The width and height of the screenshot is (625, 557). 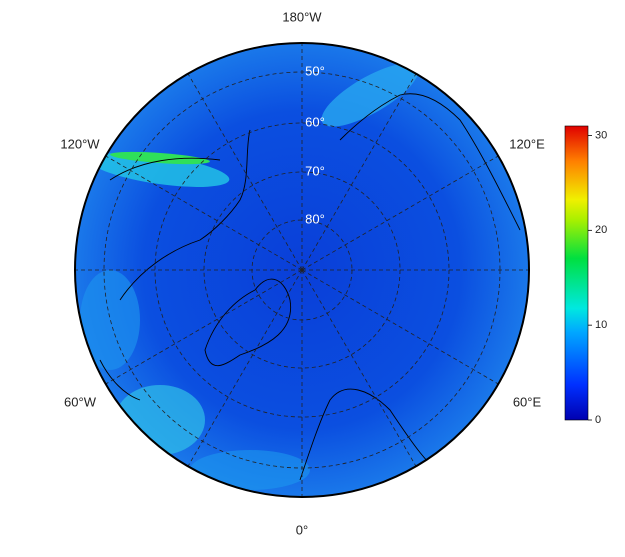 I want to click on colorbar, so click(x=576, y=273).